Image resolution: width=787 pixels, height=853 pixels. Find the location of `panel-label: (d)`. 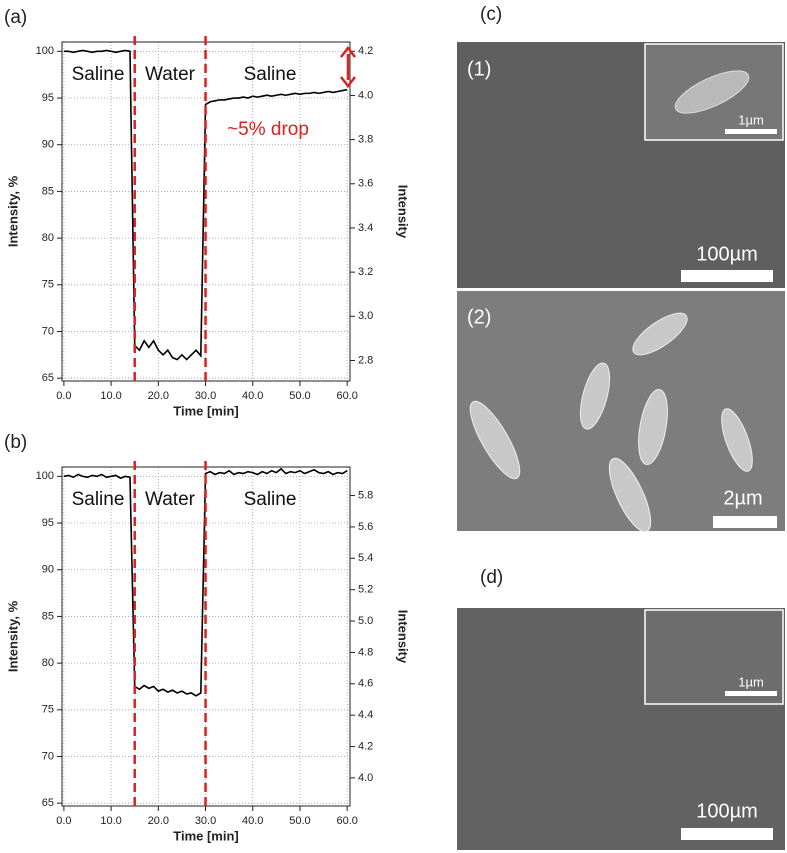

panel-label: (d) is located at coordinates (491, 577).